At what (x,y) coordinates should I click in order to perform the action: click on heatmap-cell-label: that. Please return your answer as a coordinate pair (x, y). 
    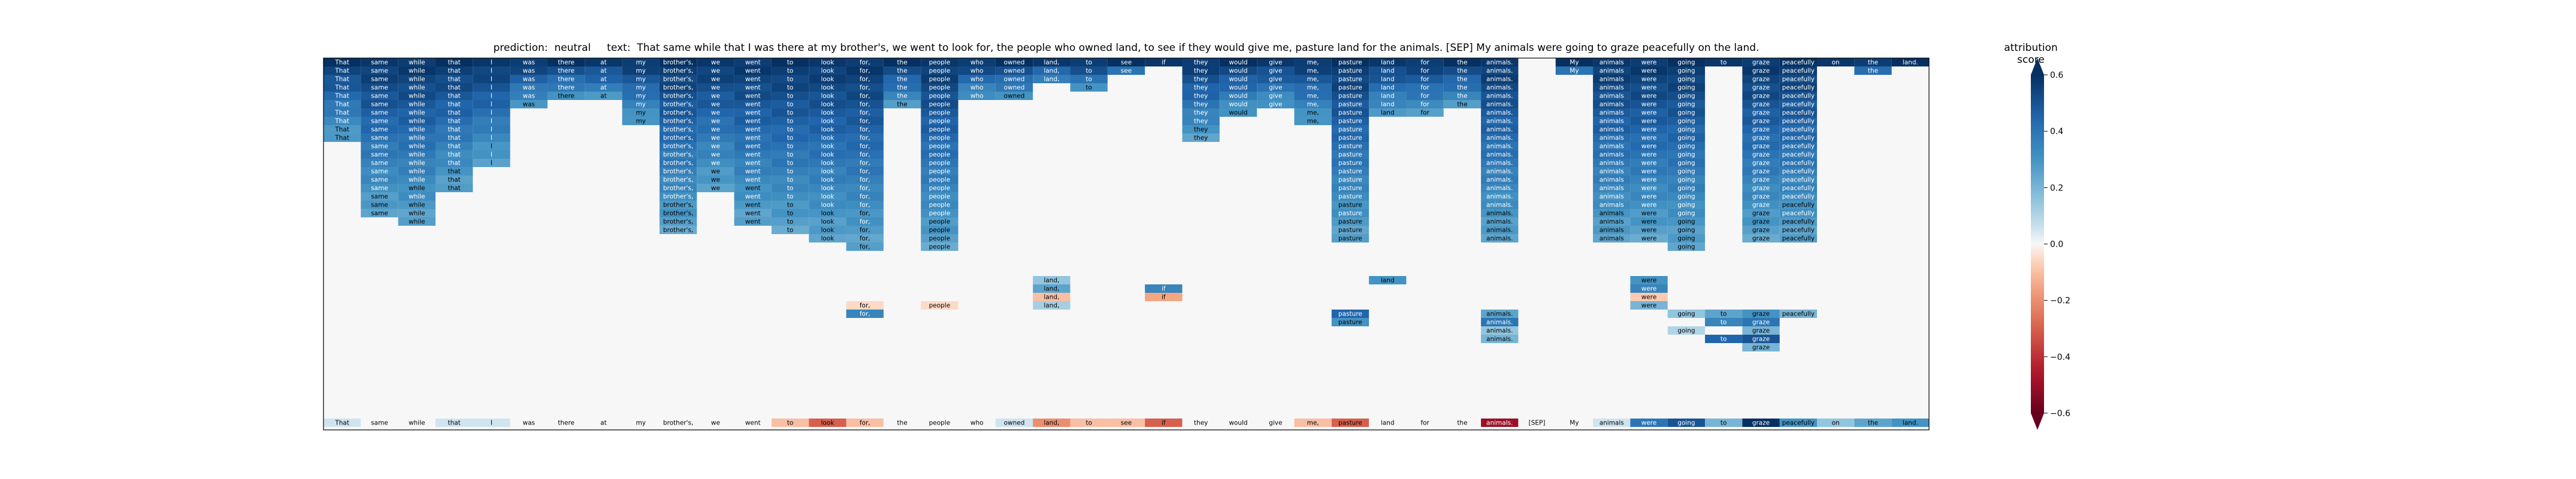
    Looking at the image, I should click on (454, 79).